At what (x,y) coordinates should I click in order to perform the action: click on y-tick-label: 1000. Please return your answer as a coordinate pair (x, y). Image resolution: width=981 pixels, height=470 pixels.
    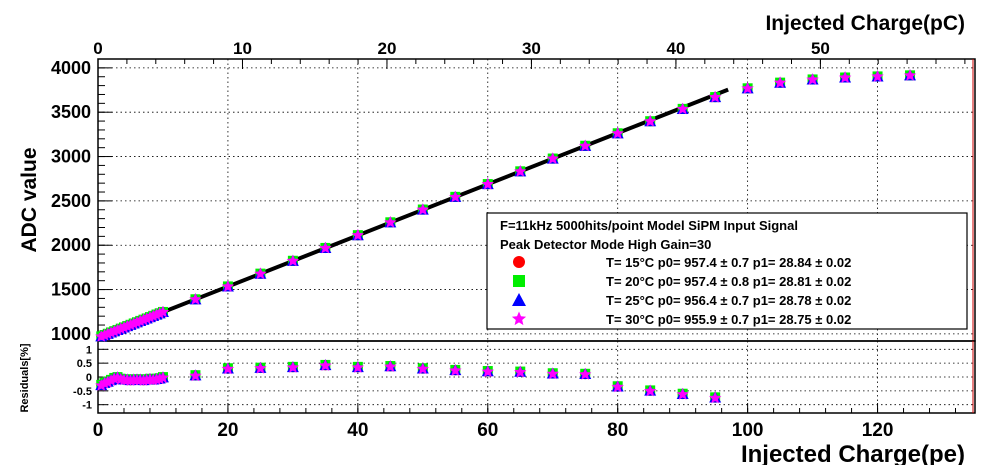
    Looking at the image, I should click on (71, 334).